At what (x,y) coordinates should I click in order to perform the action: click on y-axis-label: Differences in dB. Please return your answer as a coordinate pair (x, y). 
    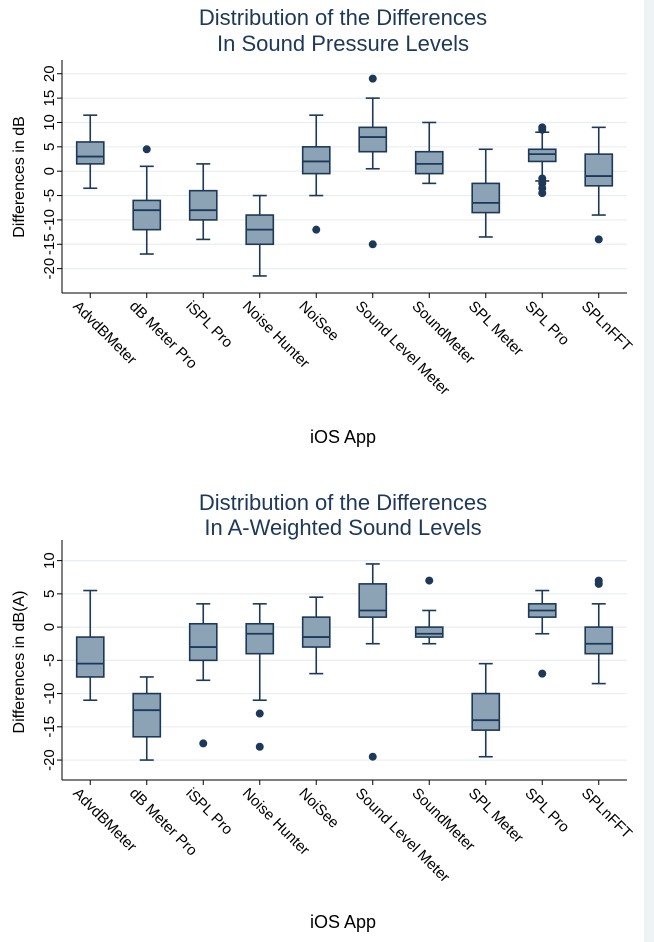
    Looking at the image, I should click on (19, 177).